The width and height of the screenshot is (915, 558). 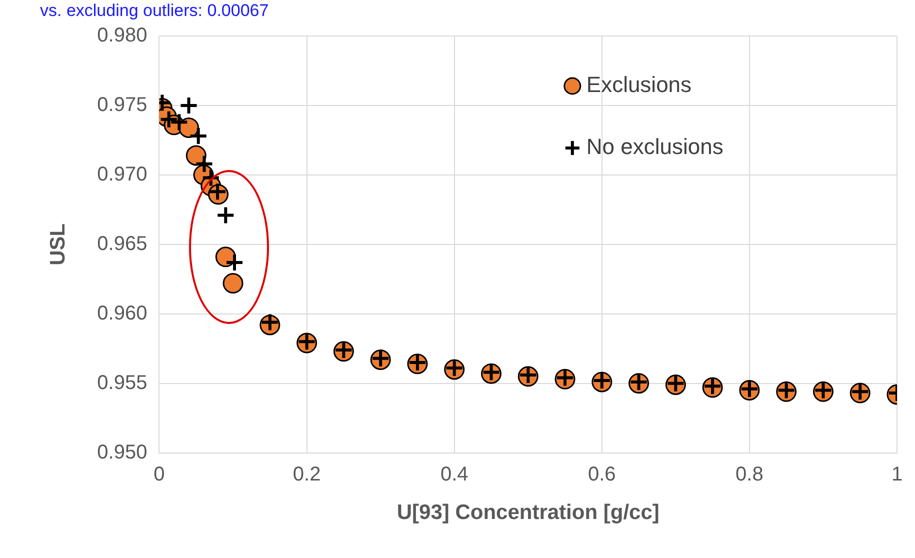 I want to click on x-tick-label: 0.2, so click(x=306, y=474).